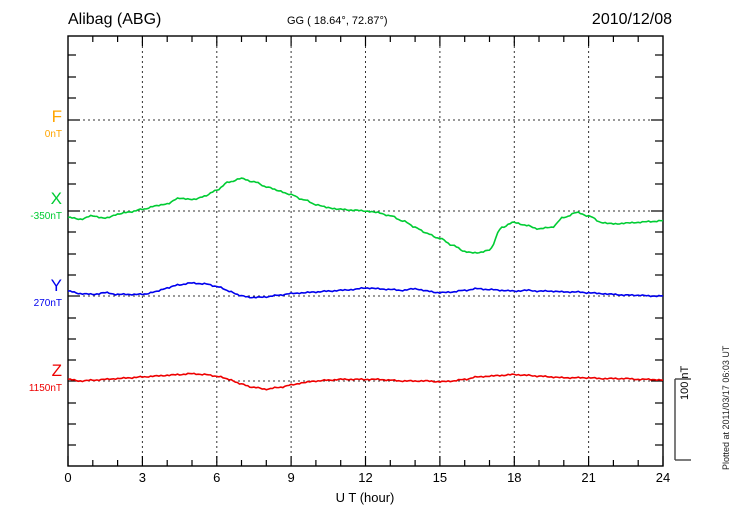 Image resolution: width=730 pixels, height=520 pixels. Describe the element at coordinates (631, 19) in the screenshot. I see `observation-date: 2010/12/08` at that location.